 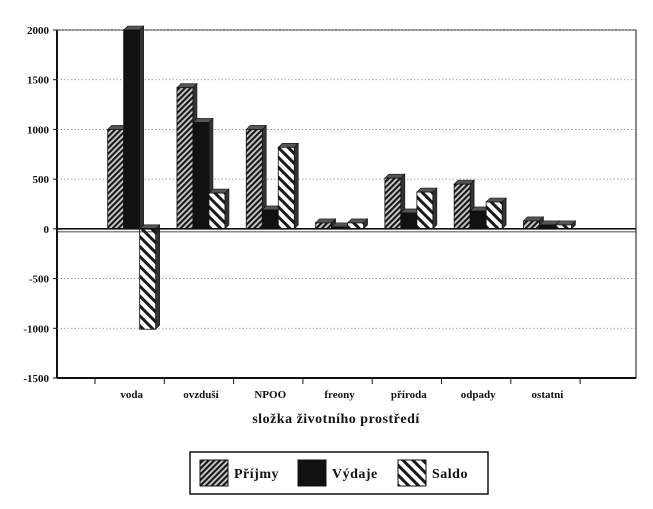 I want to click on legend-swatch-vydaje, so click(x=312, y=473).